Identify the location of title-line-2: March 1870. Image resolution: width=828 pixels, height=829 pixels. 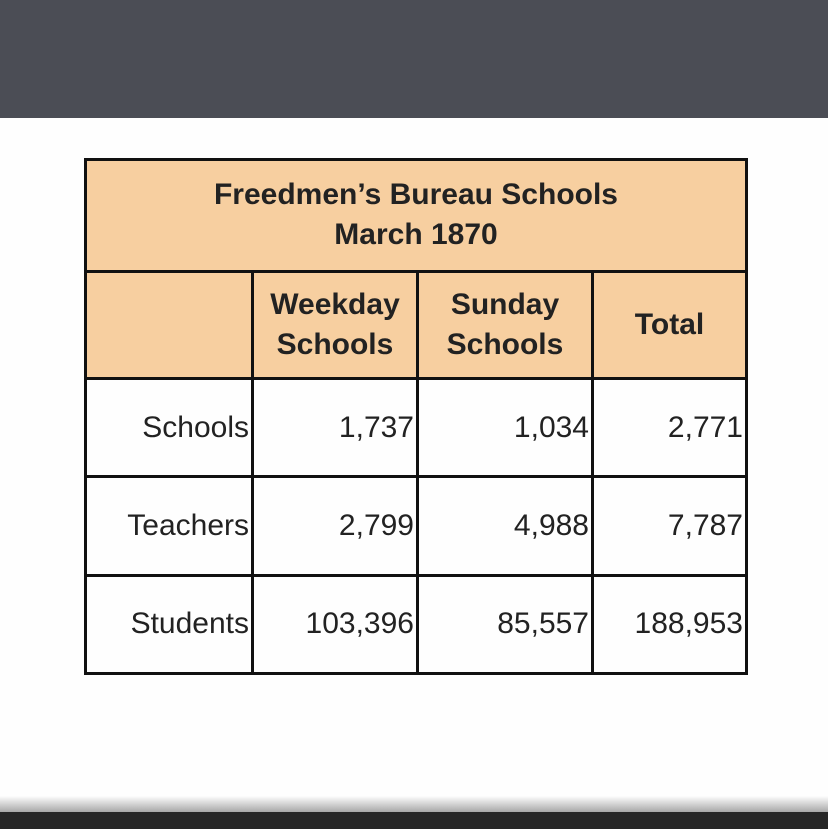
(416, 235).